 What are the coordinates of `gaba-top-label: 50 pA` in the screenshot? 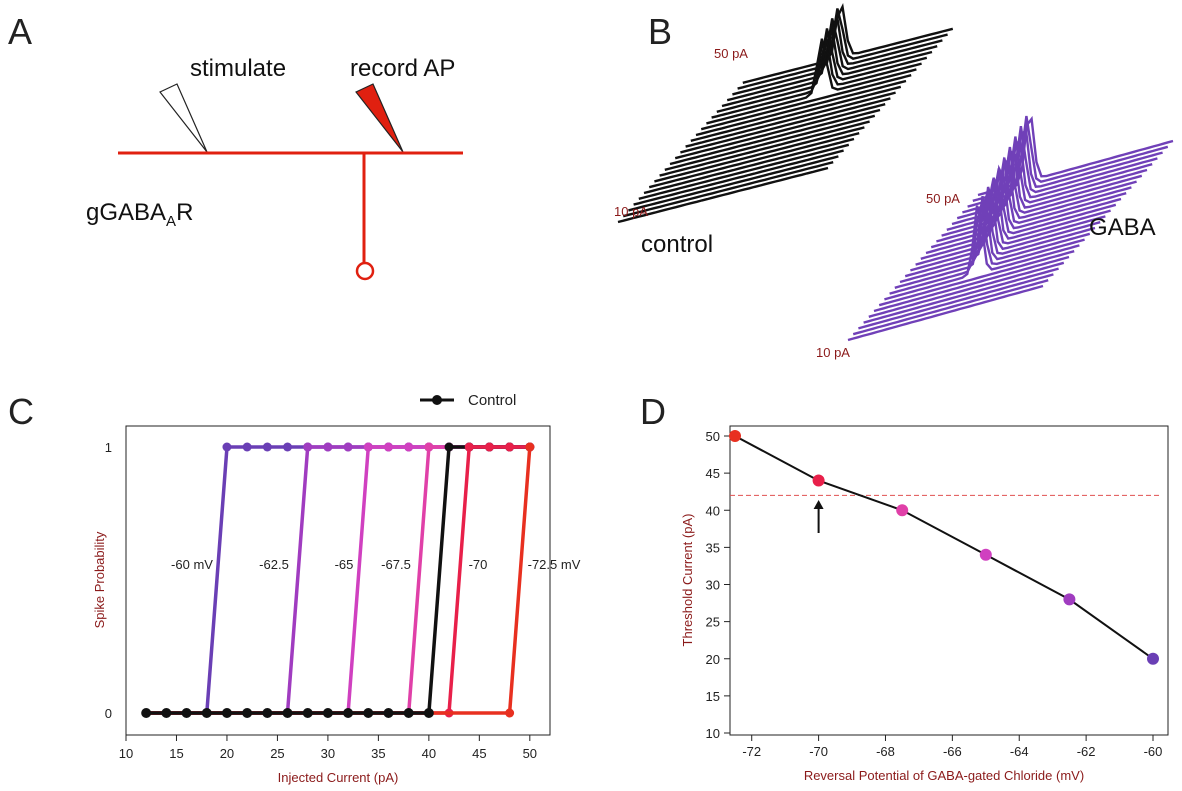 It's located at (943, 198).